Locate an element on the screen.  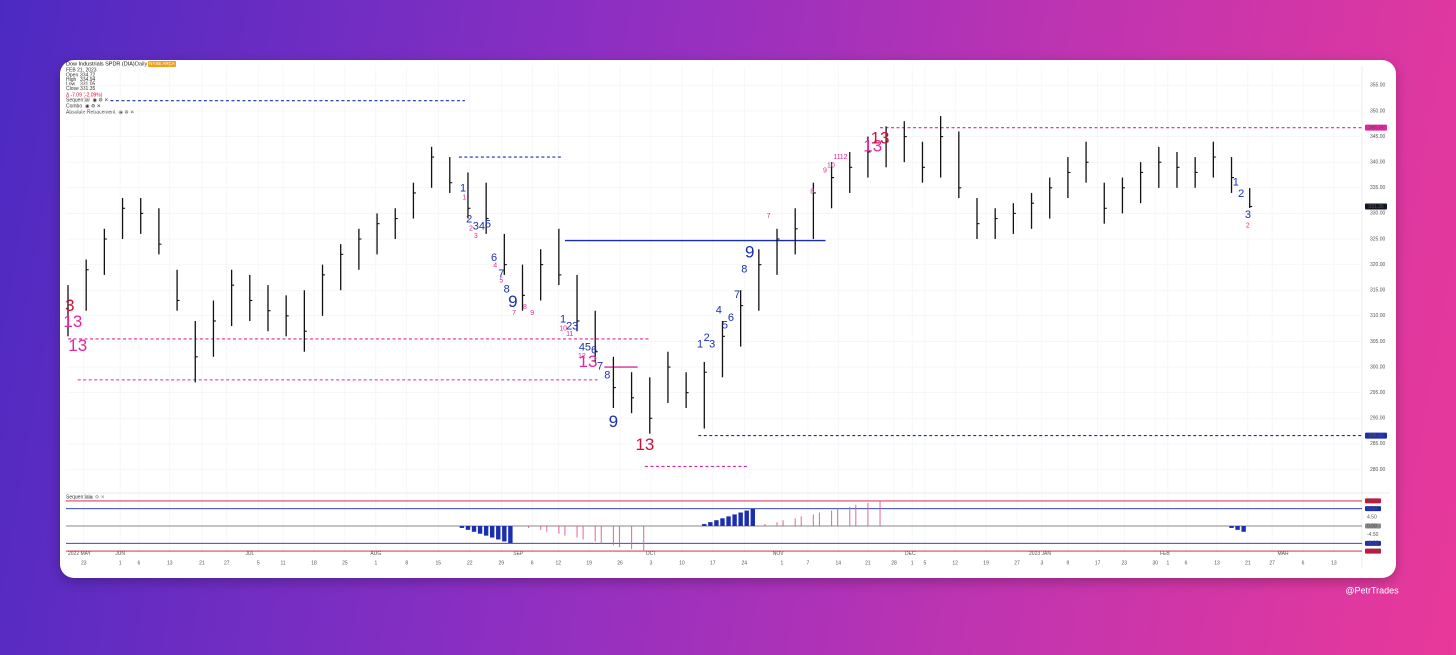
interval: Daily is located at coordinates (141, 64).